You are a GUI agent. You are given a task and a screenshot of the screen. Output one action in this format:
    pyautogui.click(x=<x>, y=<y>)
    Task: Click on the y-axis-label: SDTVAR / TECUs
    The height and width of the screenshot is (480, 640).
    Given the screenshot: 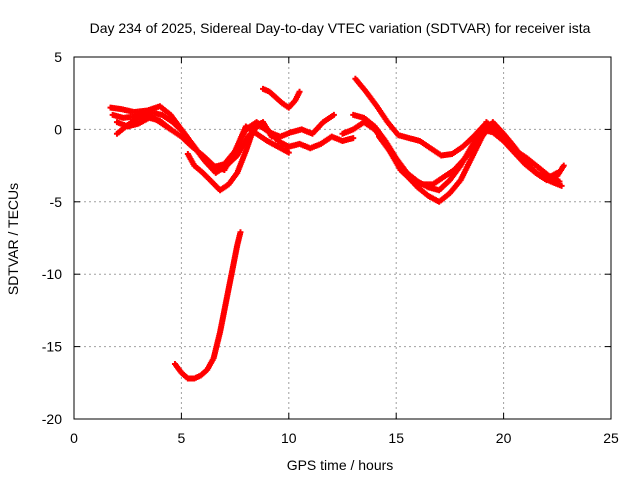 What is the action you would take?
    pyautogui.click(x=13, y=239)
    